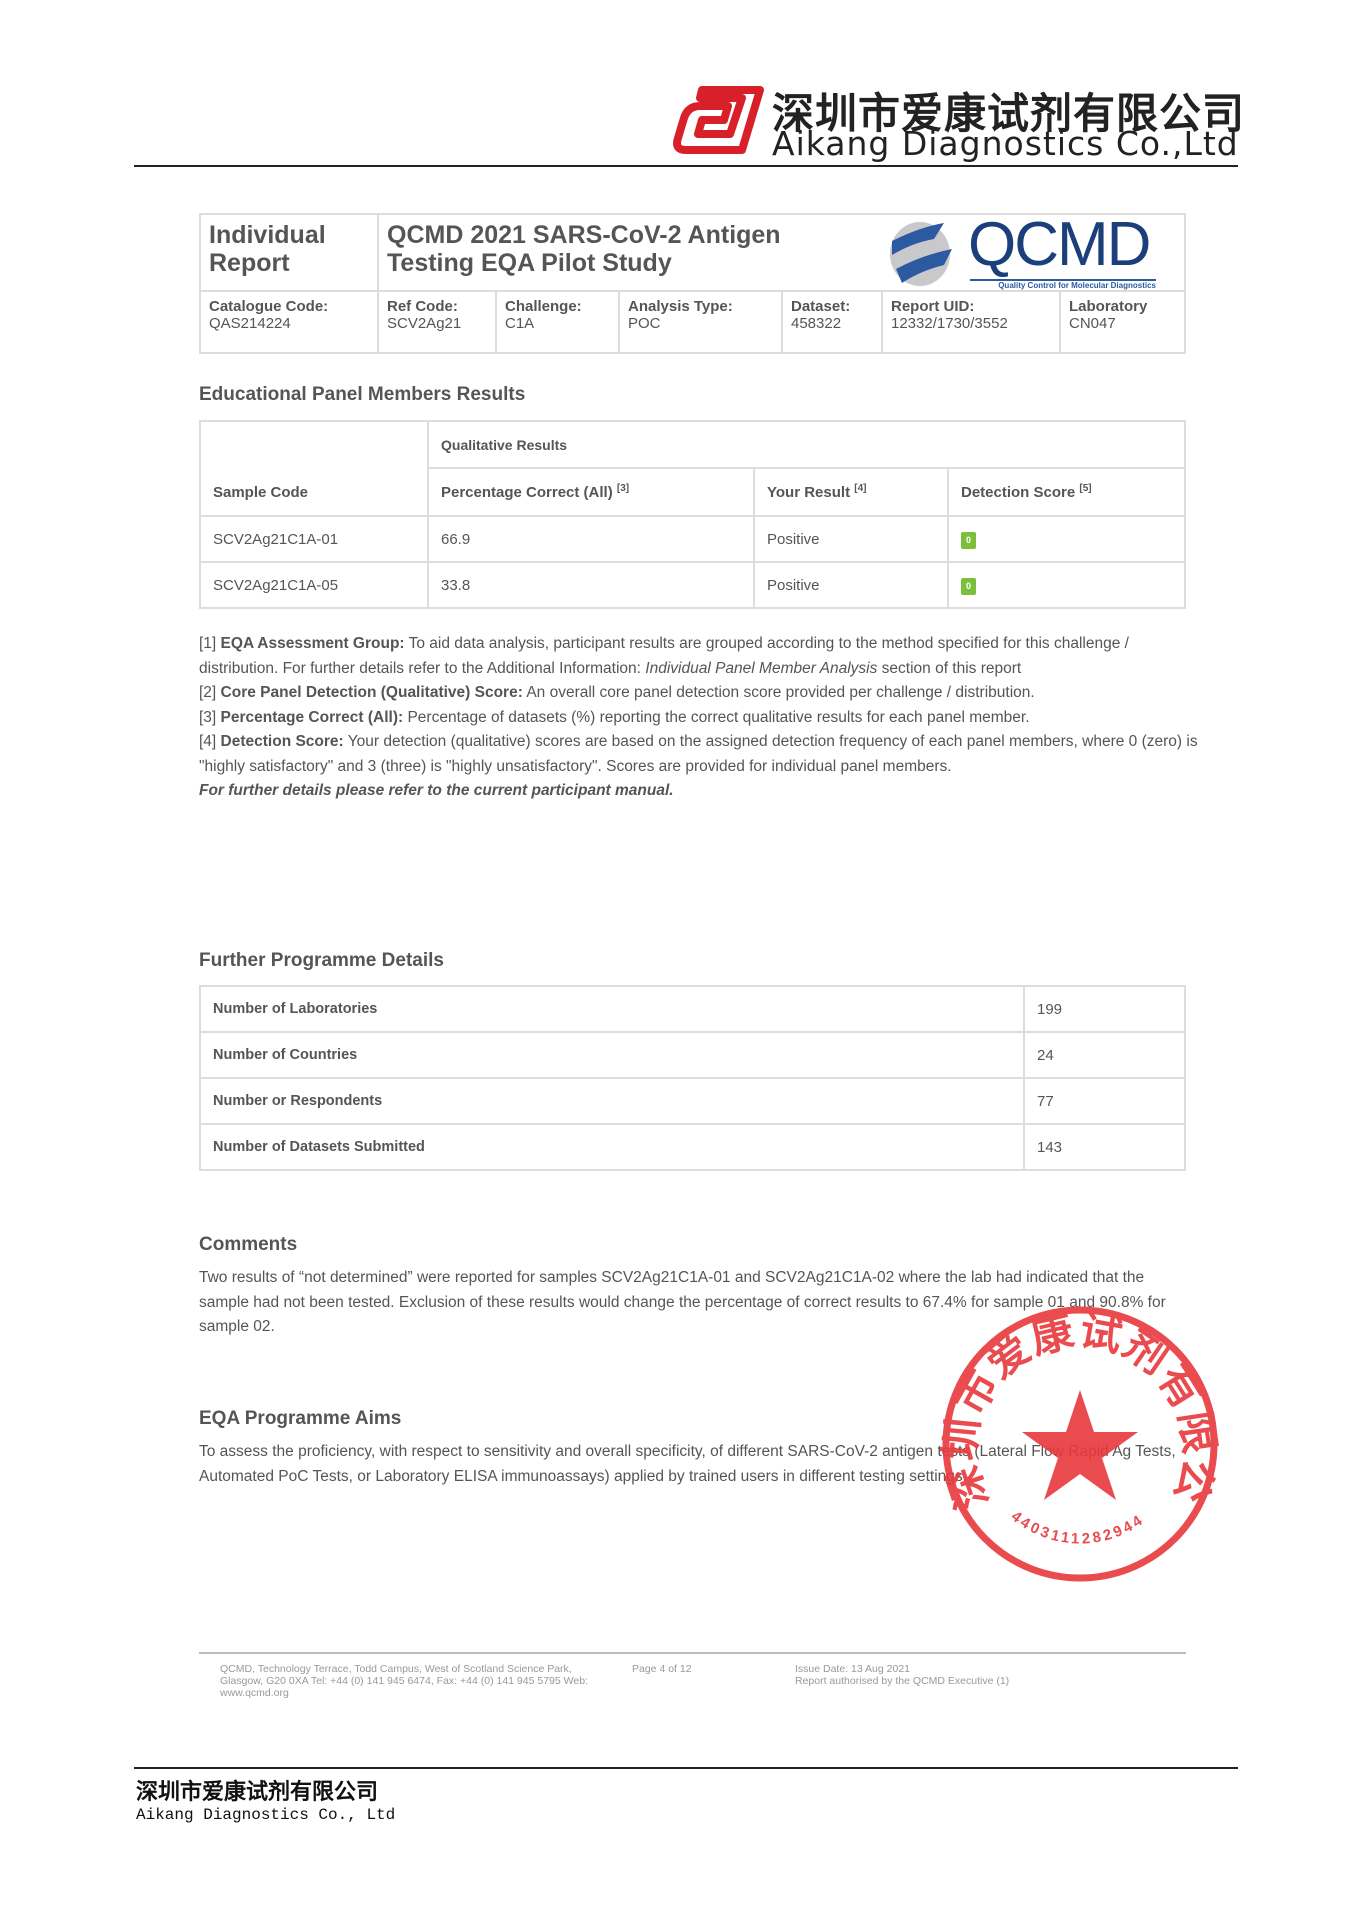 The height and width of the screenshot is (1920, 1364). What do you see at coordinates (557, 322) in the screenshot?
I see `field-challenge: Challenge: C1A` at bounding box center [557, 322].